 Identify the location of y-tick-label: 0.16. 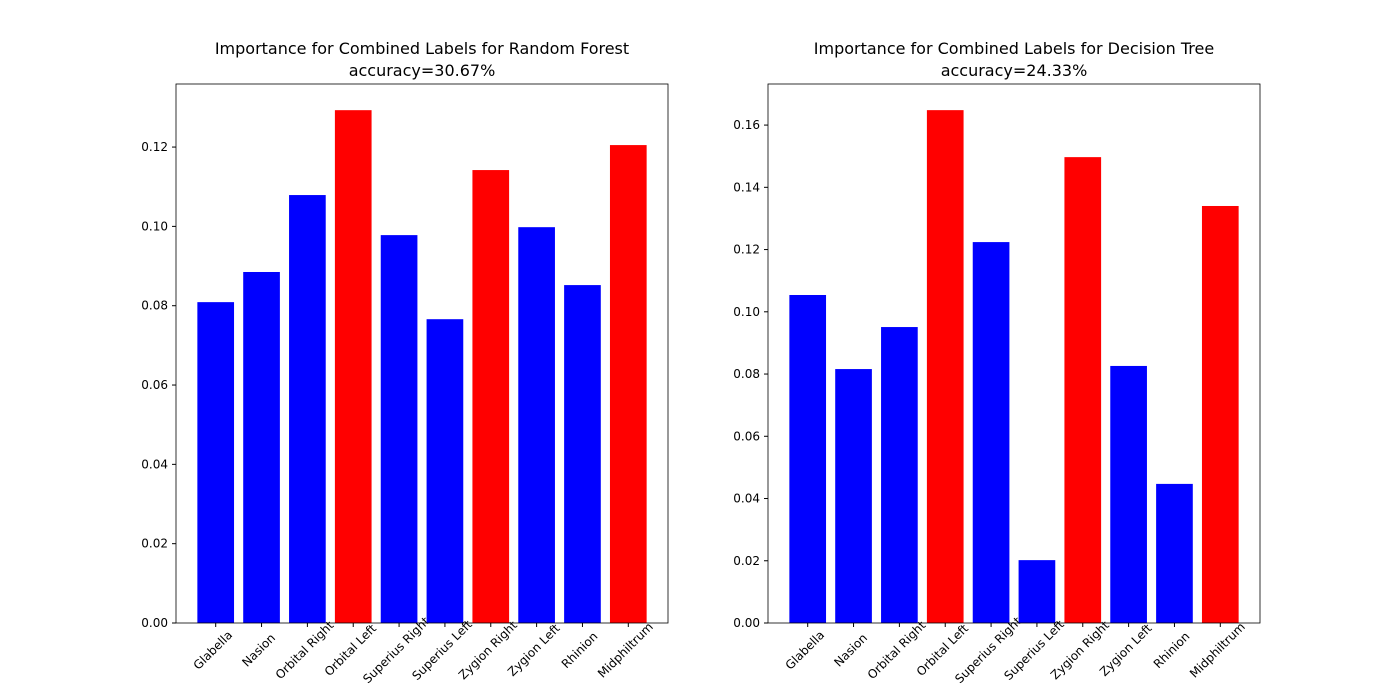
(746, 125).